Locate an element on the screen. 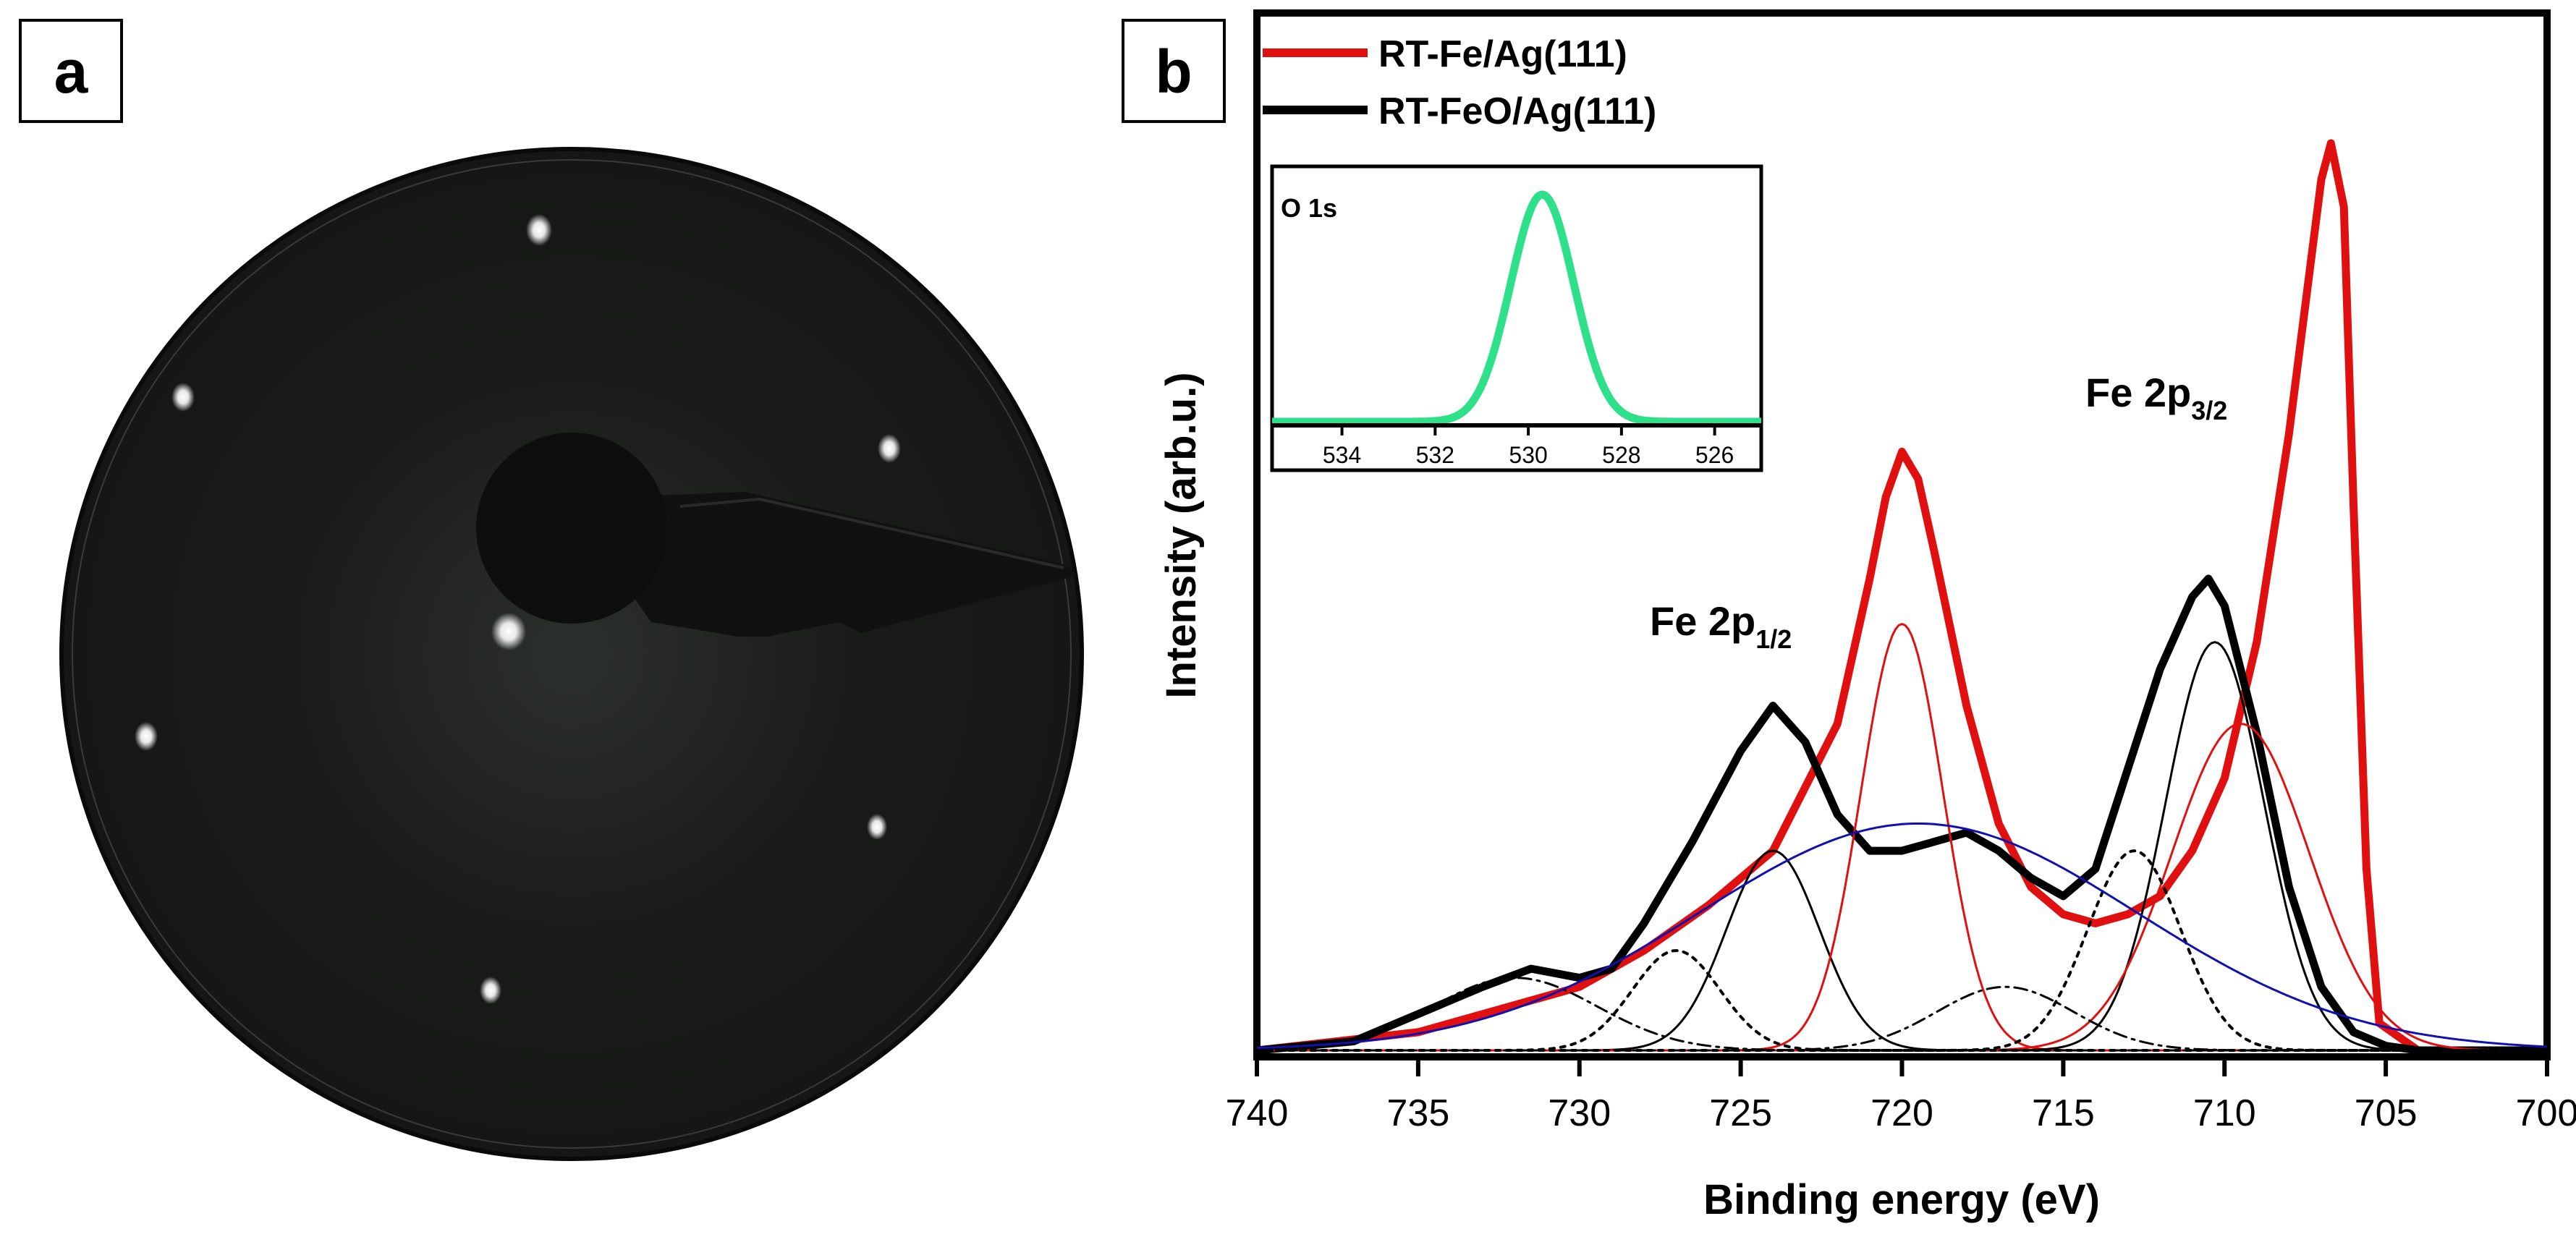 This screenshot has width=2576, height=1237. legend: RT-Fe/Ag(111) RT-FeO/Ag(111) is located at coordinates (1459, 82).